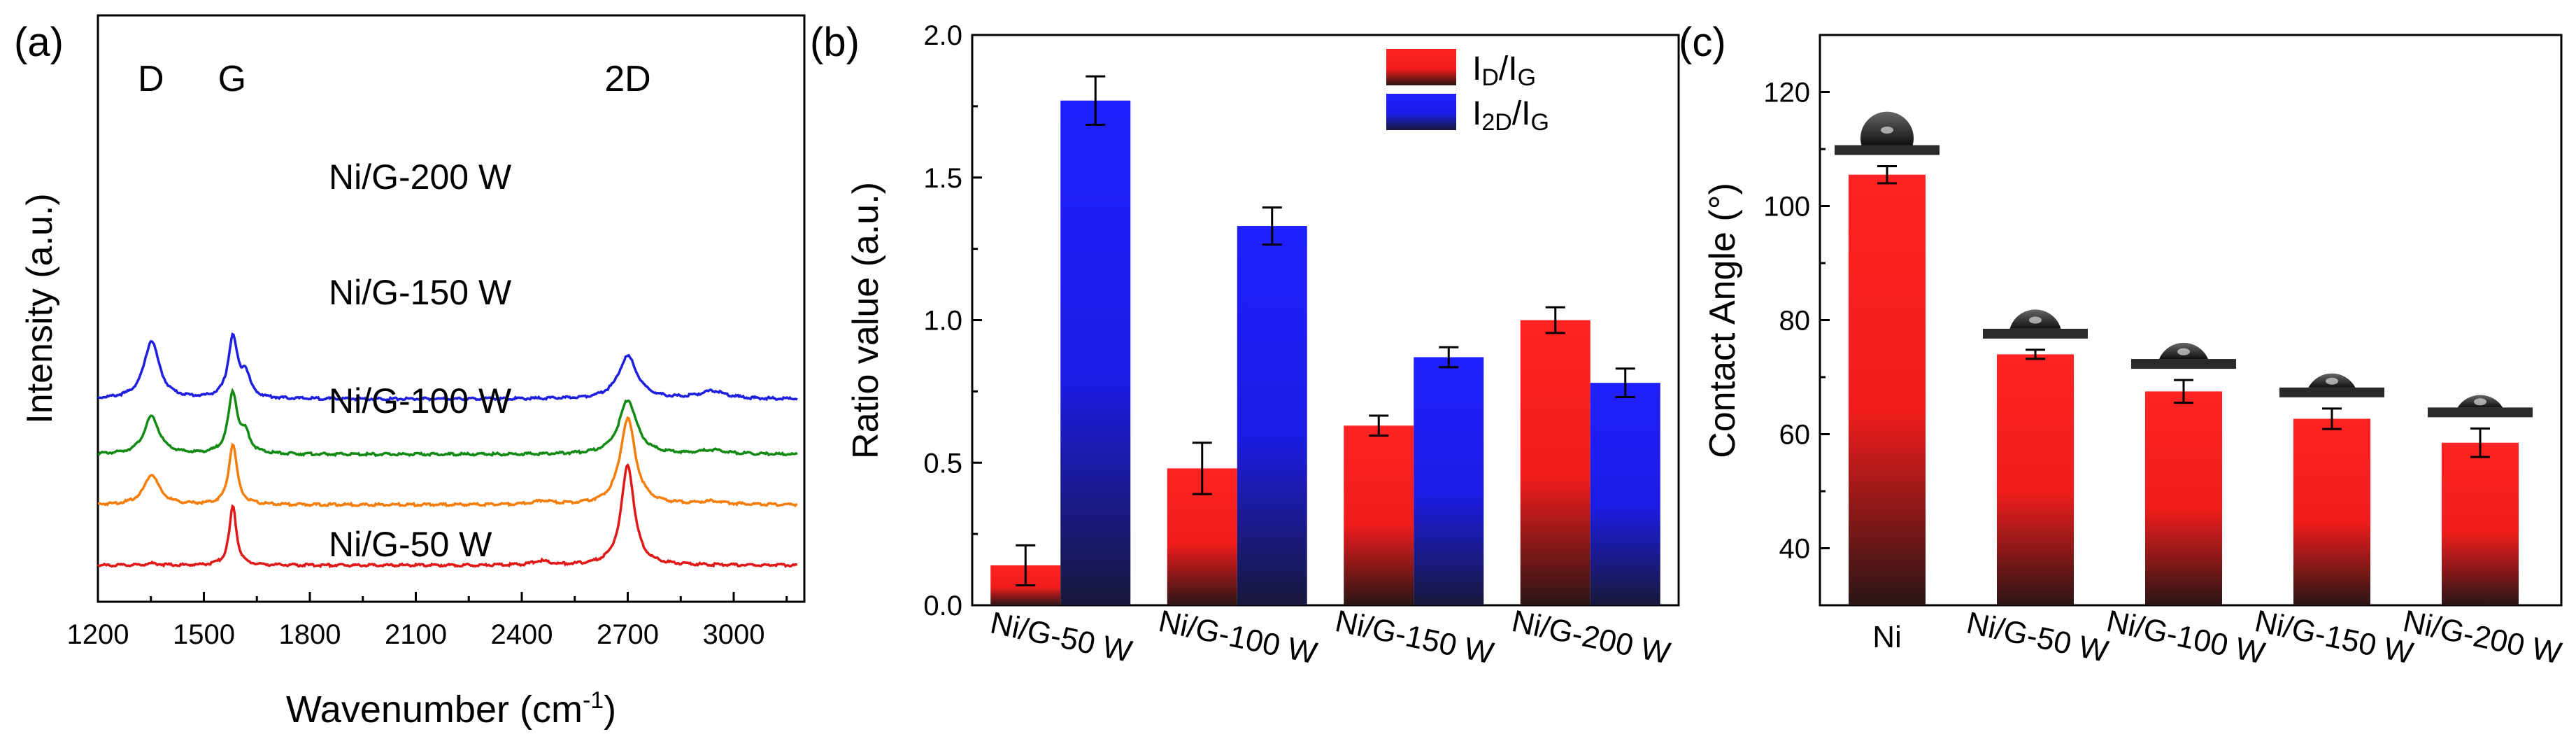 This screenshot has height=741, width=2576. I want to click on panel-c-y-axis-title: Contact Angle (°), so click(1722, 320).